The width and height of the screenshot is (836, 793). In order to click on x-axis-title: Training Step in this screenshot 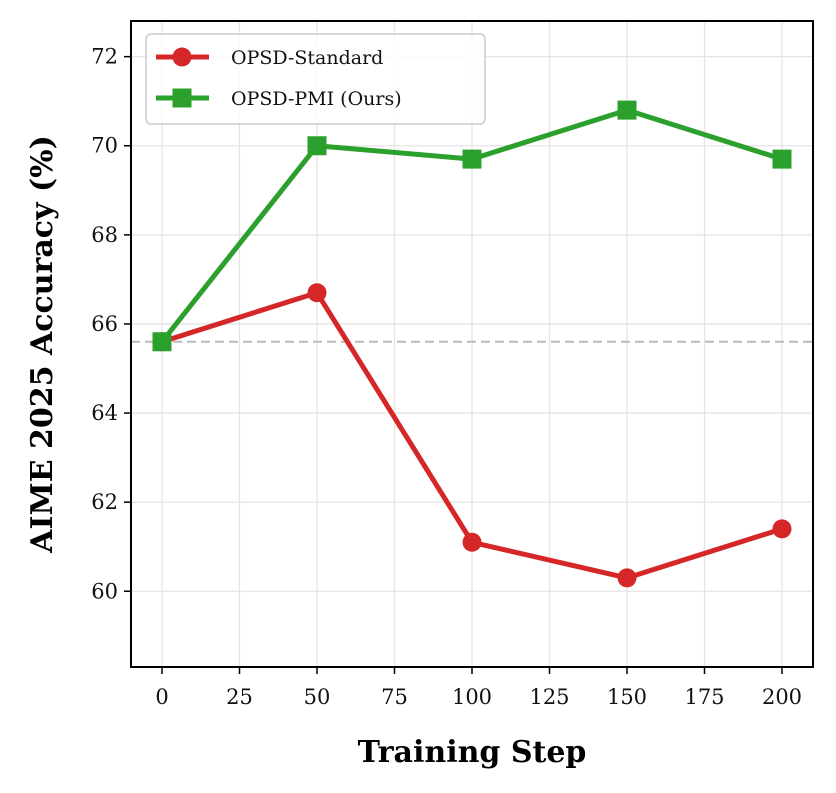, I will do `click(472, 752)`.